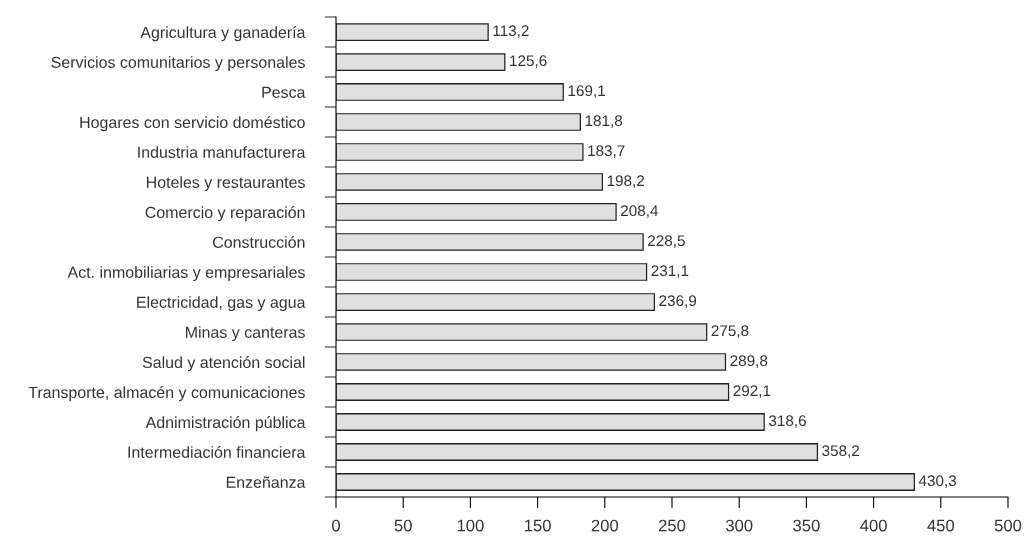 This screenshot has width=1029, height=549. I want to click on data-label: 228,5, so click(666, 241).